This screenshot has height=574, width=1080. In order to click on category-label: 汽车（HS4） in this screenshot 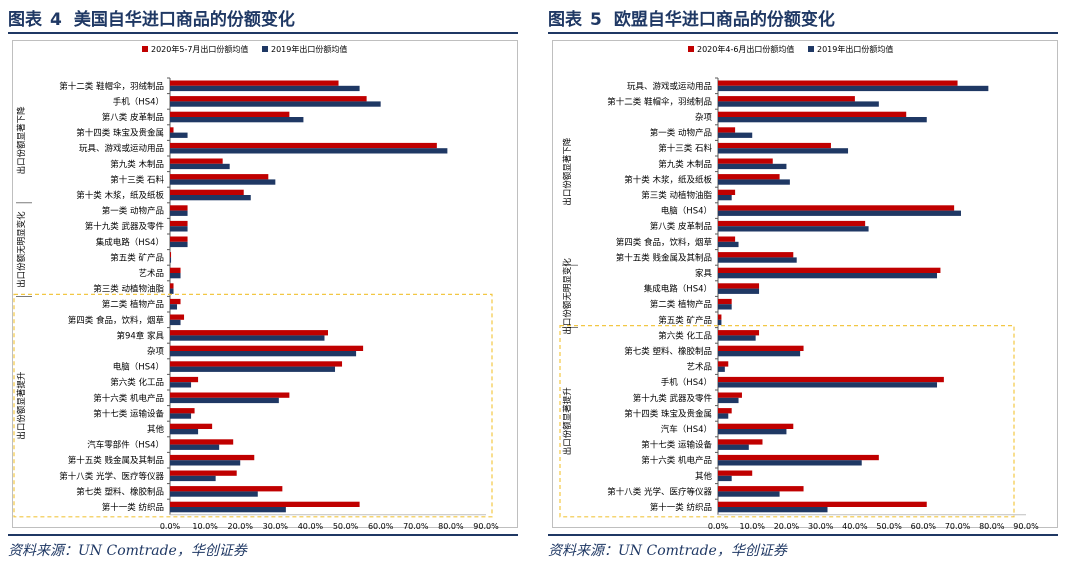, I will do `click(686, 429)`.